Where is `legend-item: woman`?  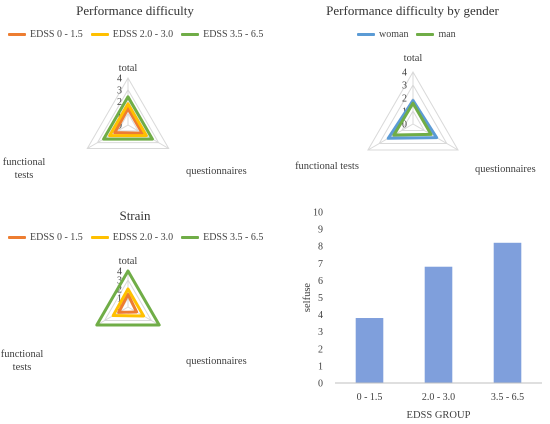 legend-item: woman is located at coordinates (382, 34).